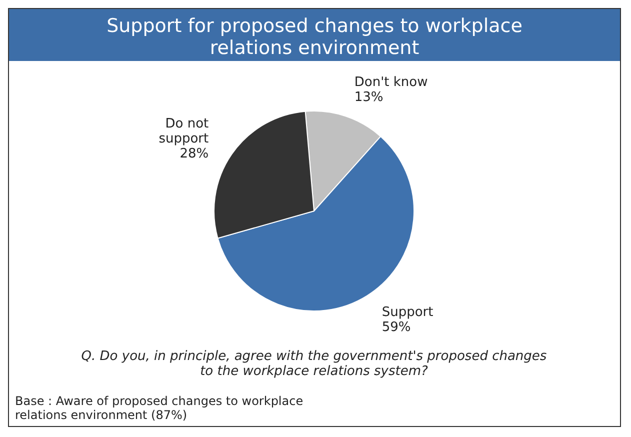  I want to click on slice-label: Do not support, so click(183, 131).